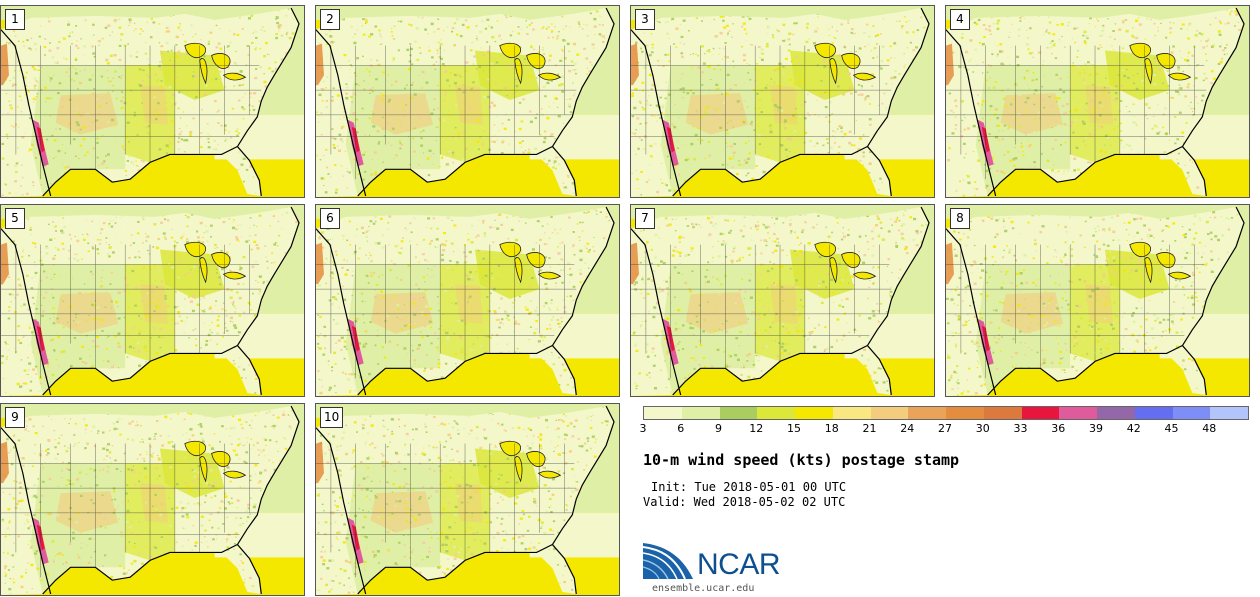 The width and height of the screenshot is (1260, 597). I want to click on member-number-label: 1, so click(15, 19).